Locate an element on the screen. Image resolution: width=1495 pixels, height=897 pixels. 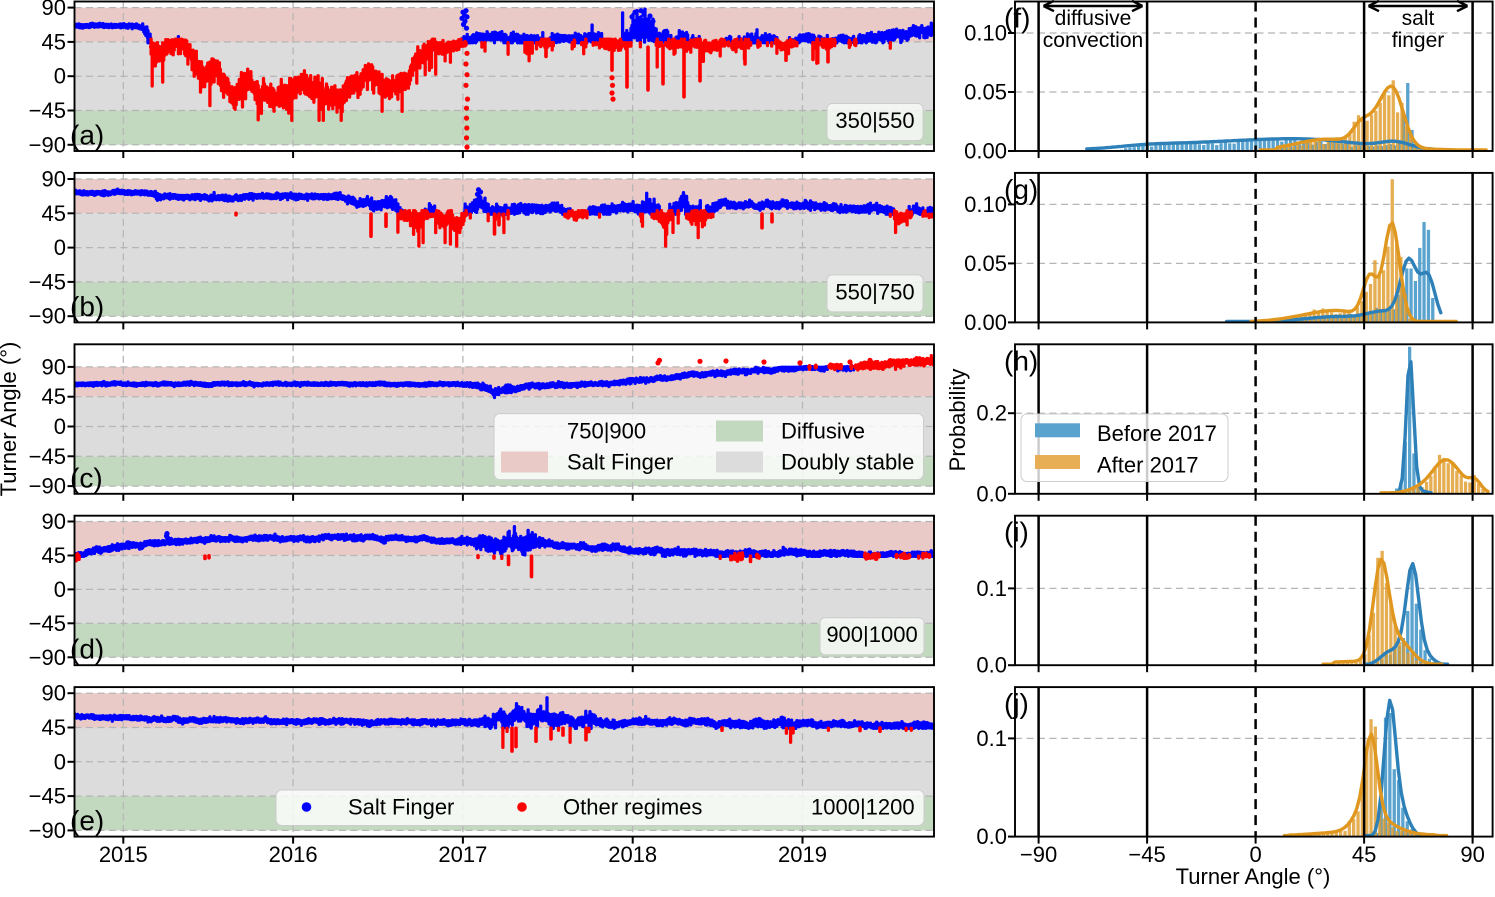
svg-text: (f) is located at coordinates (1017, 18).